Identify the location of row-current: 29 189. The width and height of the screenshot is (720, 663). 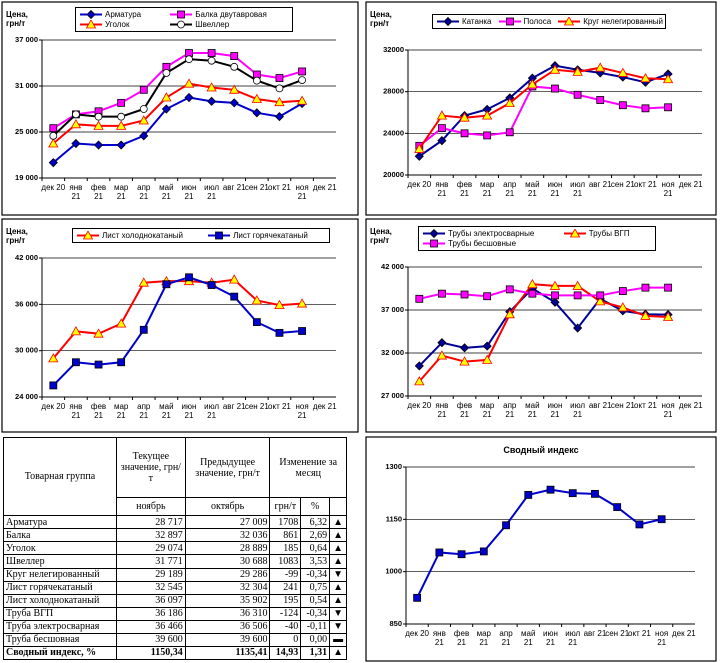
(151, 574).